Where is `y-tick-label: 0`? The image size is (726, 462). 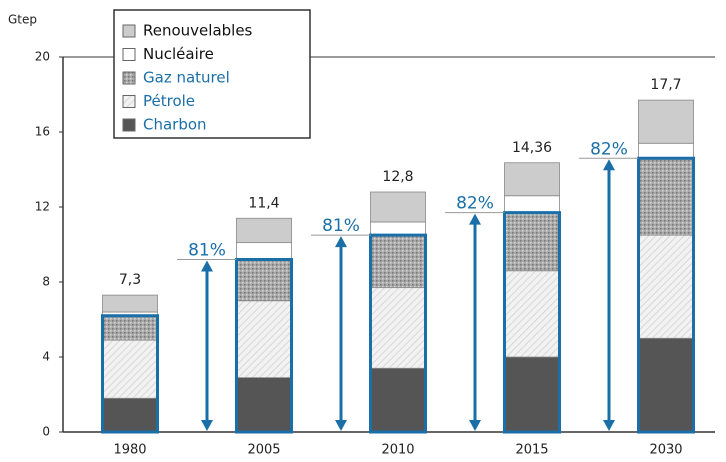 y-tick-label: 0 is located at coordinates (46, 432).